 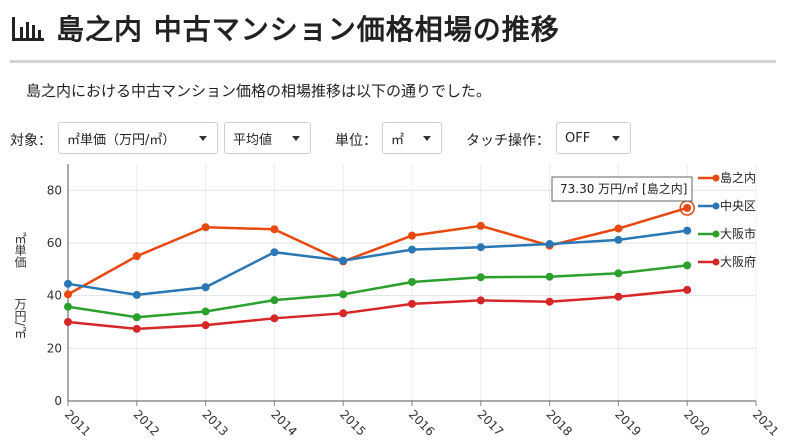 I want to click on x-tick-label: 2011, so click(x=77, y=422).